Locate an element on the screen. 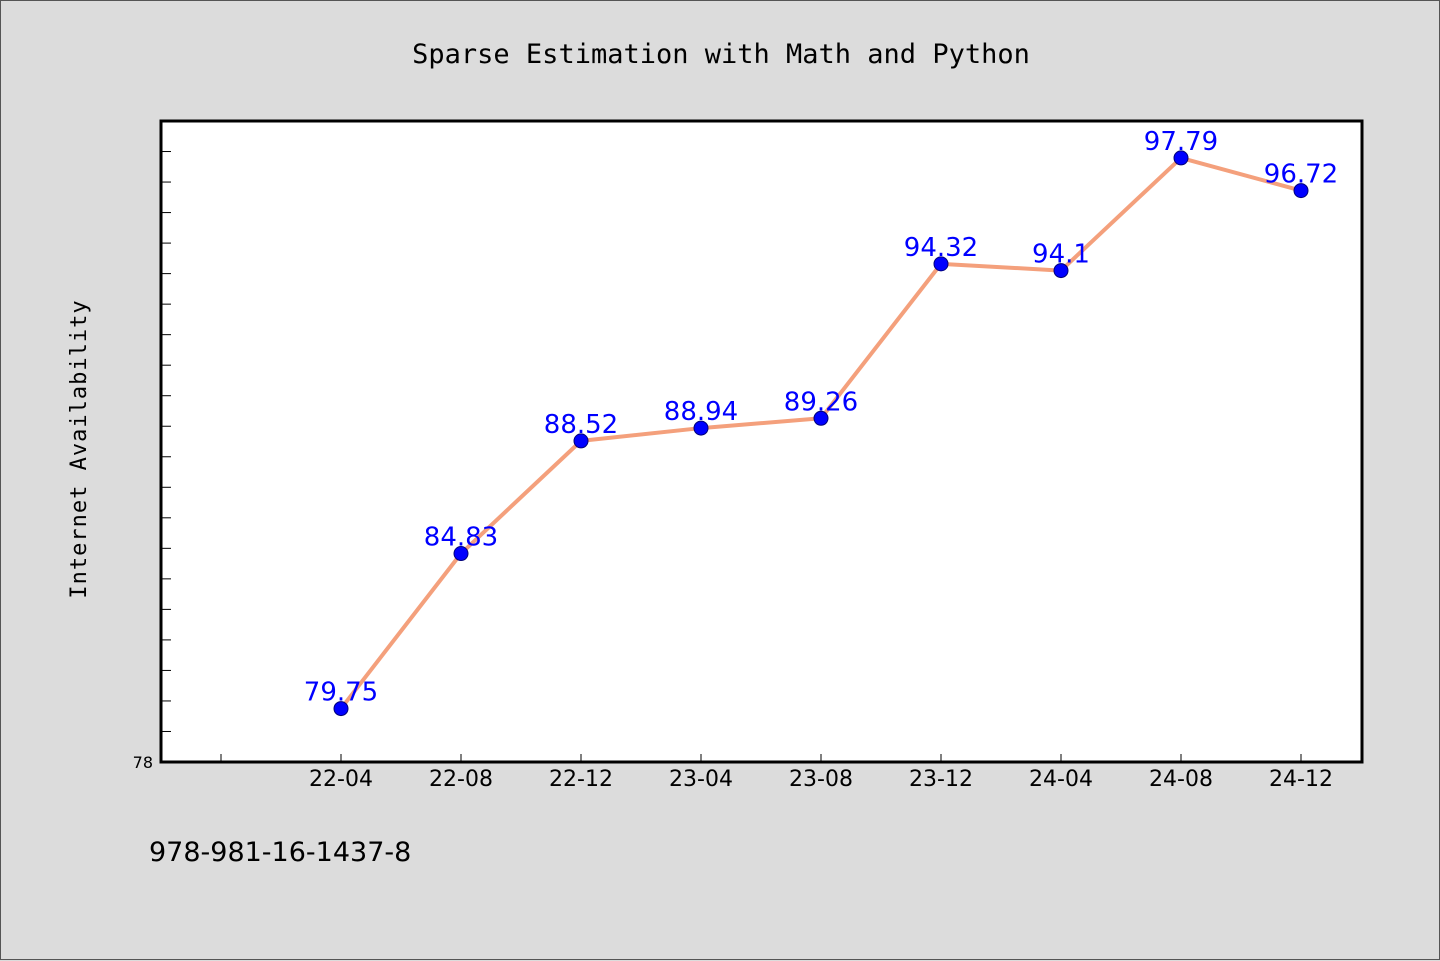  y-axis: 78 is located at coordinates (152, 446).